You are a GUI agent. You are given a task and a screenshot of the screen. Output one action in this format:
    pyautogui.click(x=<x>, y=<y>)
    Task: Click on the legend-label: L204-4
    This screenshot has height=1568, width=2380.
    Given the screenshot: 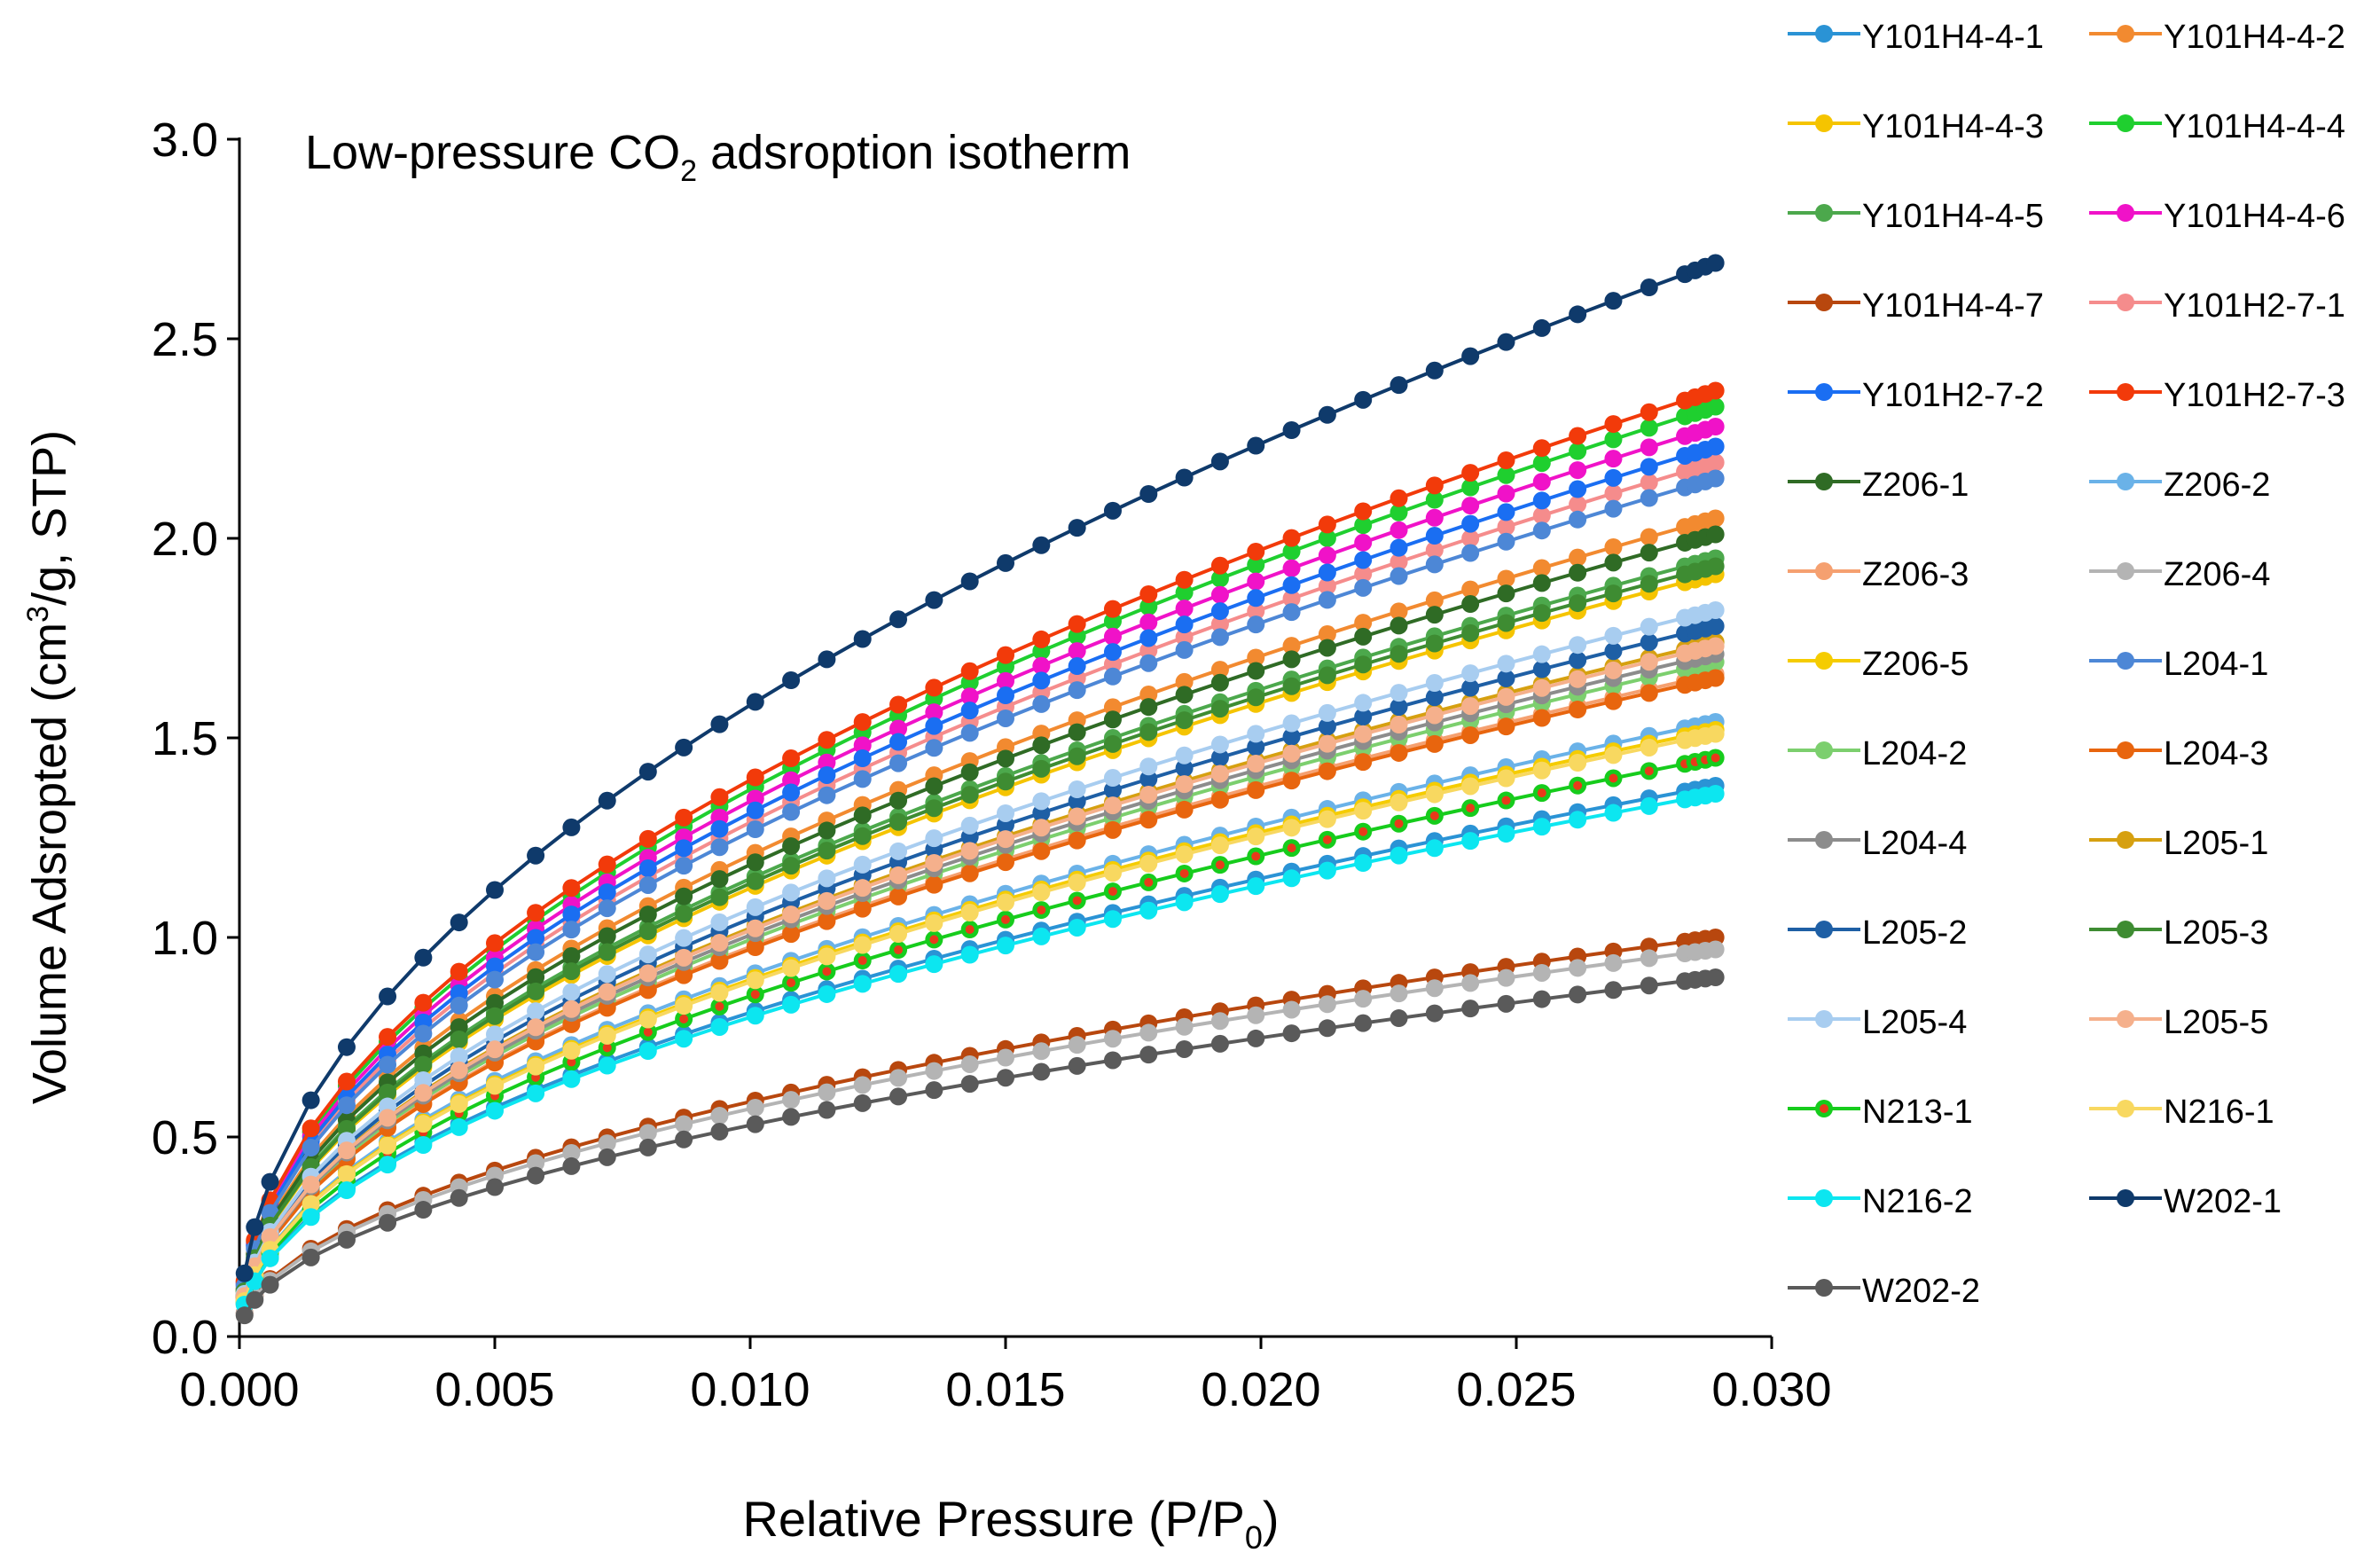 What is the action you would take?
    pyautogui.click(x=1914, y=843)
    